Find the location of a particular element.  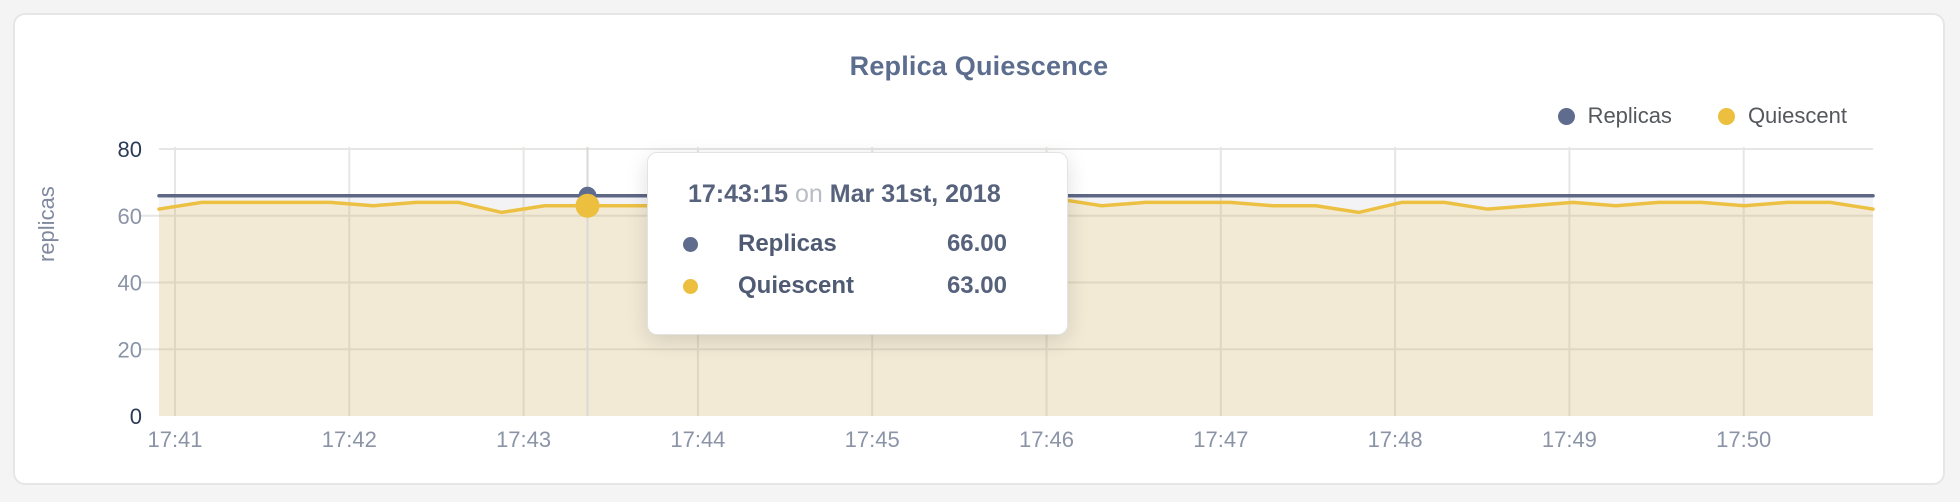

tooltip-row-quiescent: Quiescent 63.00 is located at coordinates (845, 286).